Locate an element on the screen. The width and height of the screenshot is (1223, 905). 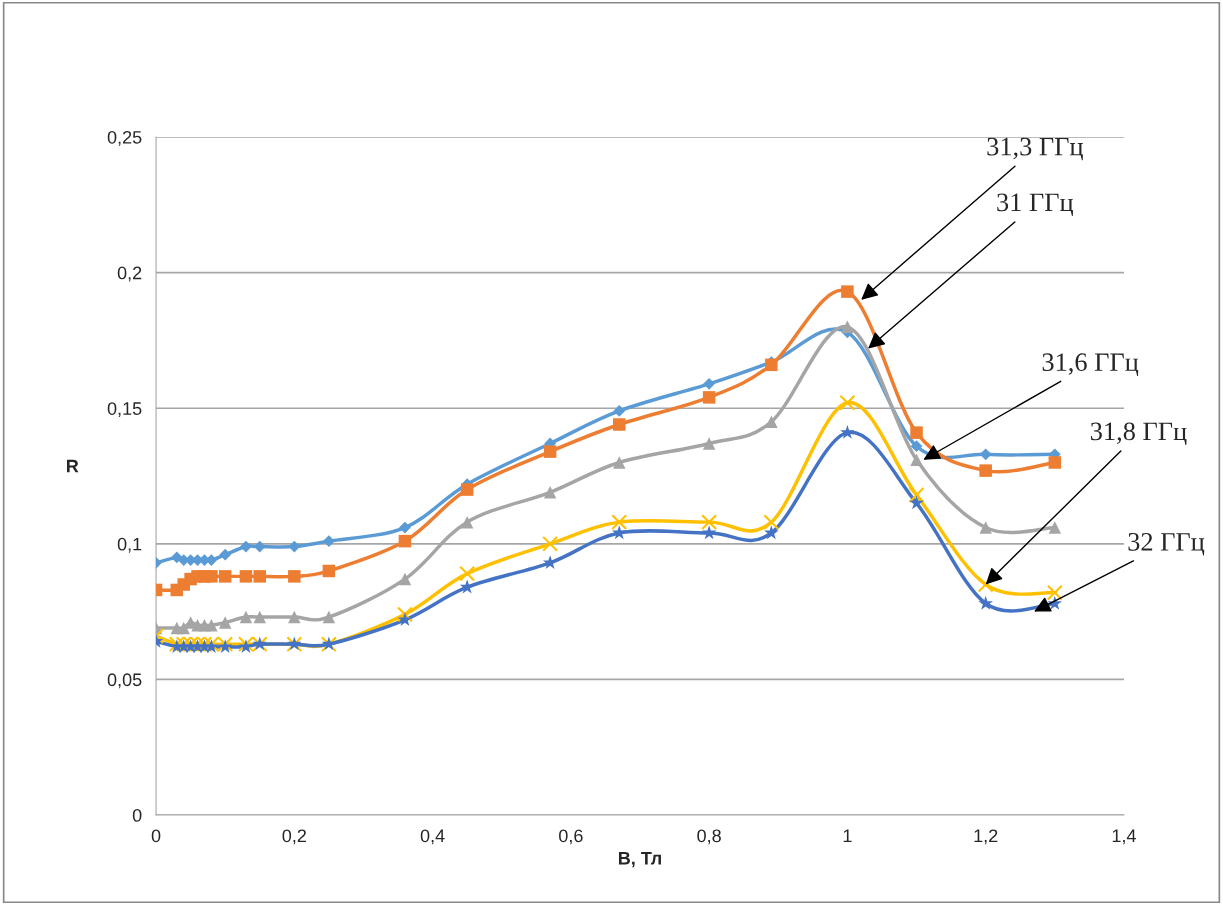
annotation: 31 ГГц is located at coordinates (1035, 205).